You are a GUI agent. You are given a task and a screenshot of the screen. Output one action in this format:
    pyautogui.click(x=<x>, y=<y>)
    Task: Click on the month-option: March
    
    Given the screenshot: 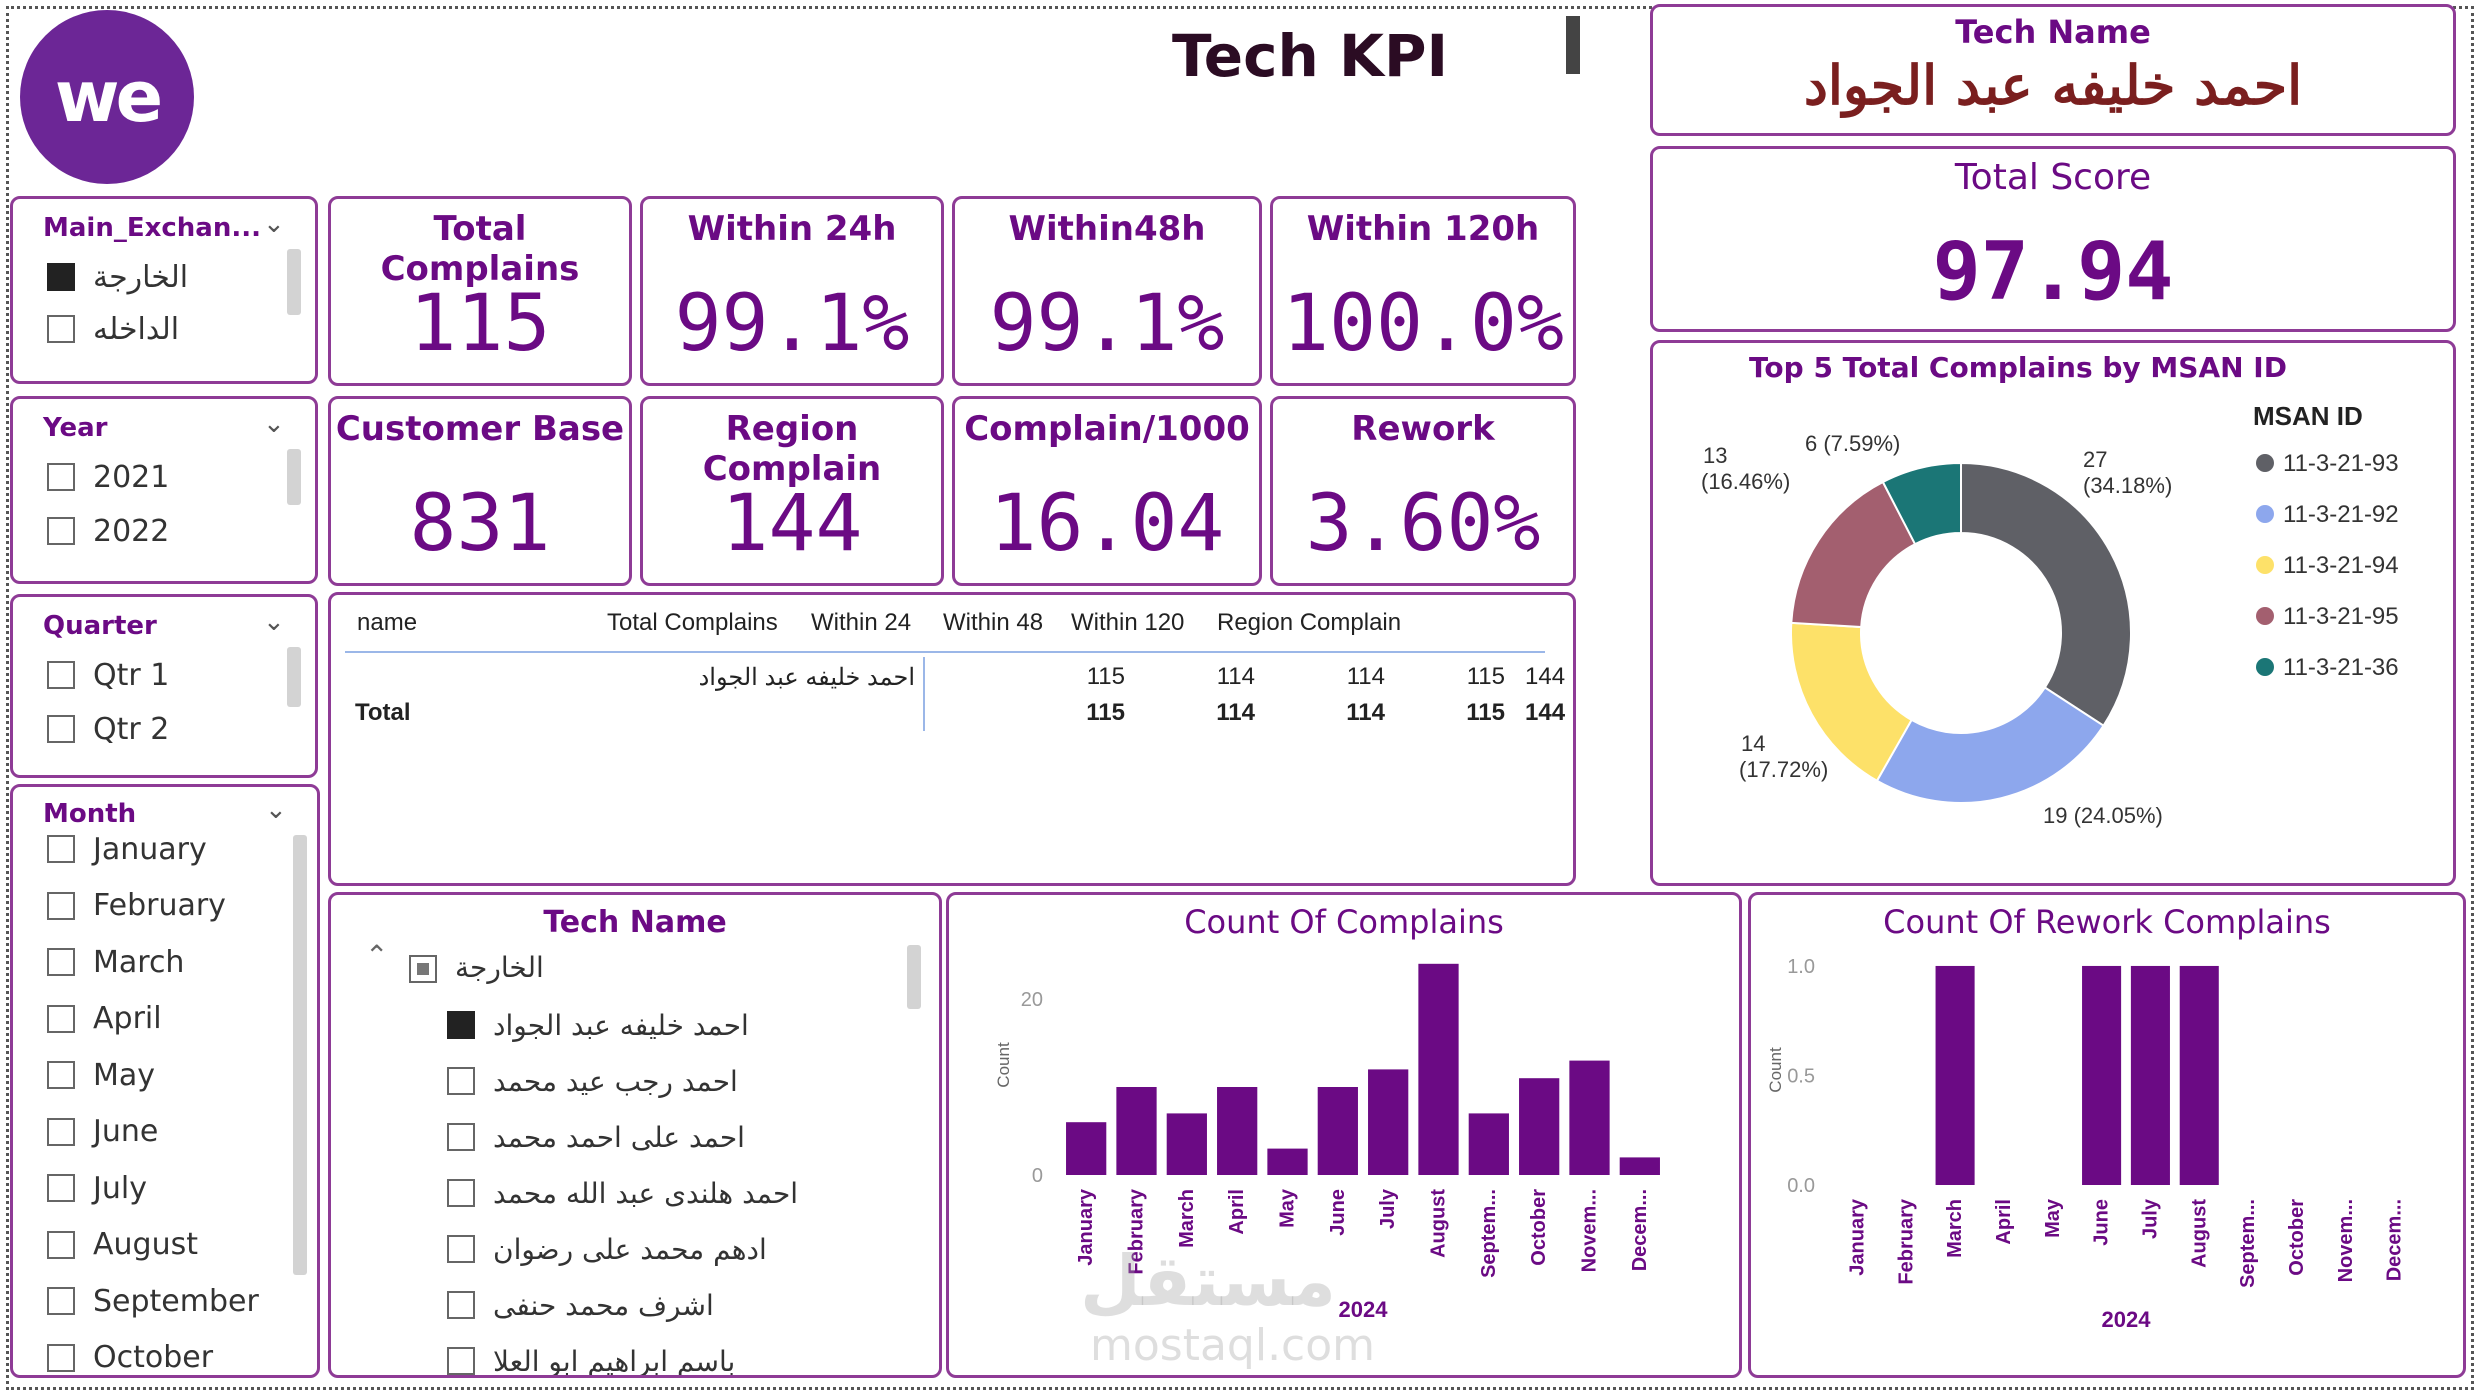 What is the action you would take?
    pyautogui.click(x=115, y=962)
    